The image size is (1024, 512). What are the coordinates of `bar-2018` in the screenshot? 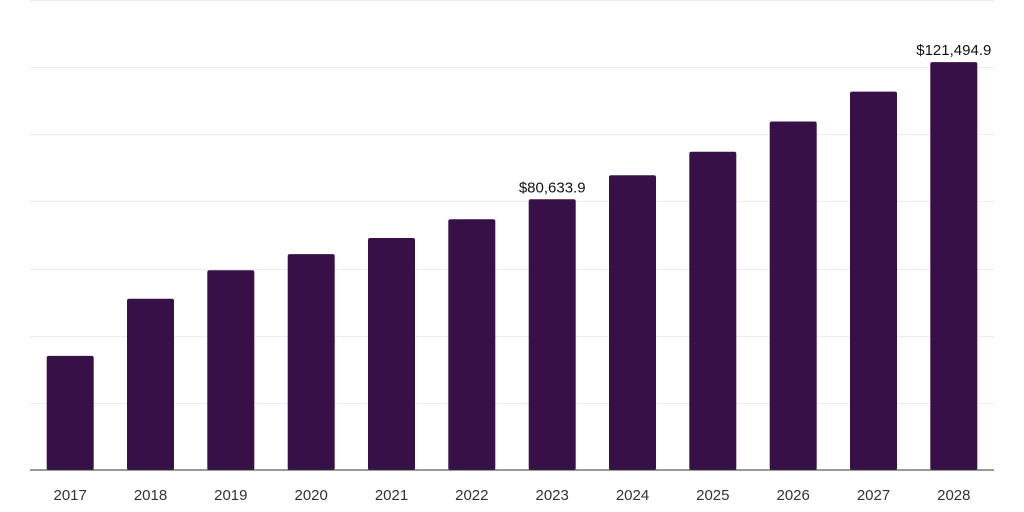 It's located at (150, 384).